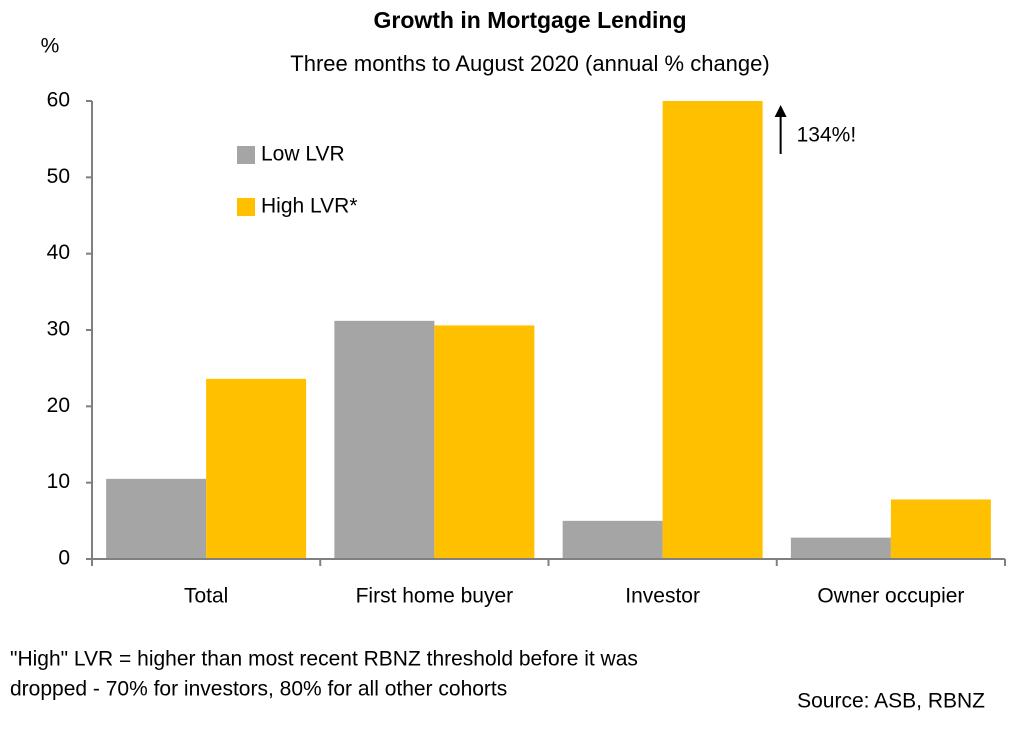 This screenshot has height=729, width=1027. Describe the element at coordinates (827, 135) in the screenshot. I see `value-label: 134%!` at that location.